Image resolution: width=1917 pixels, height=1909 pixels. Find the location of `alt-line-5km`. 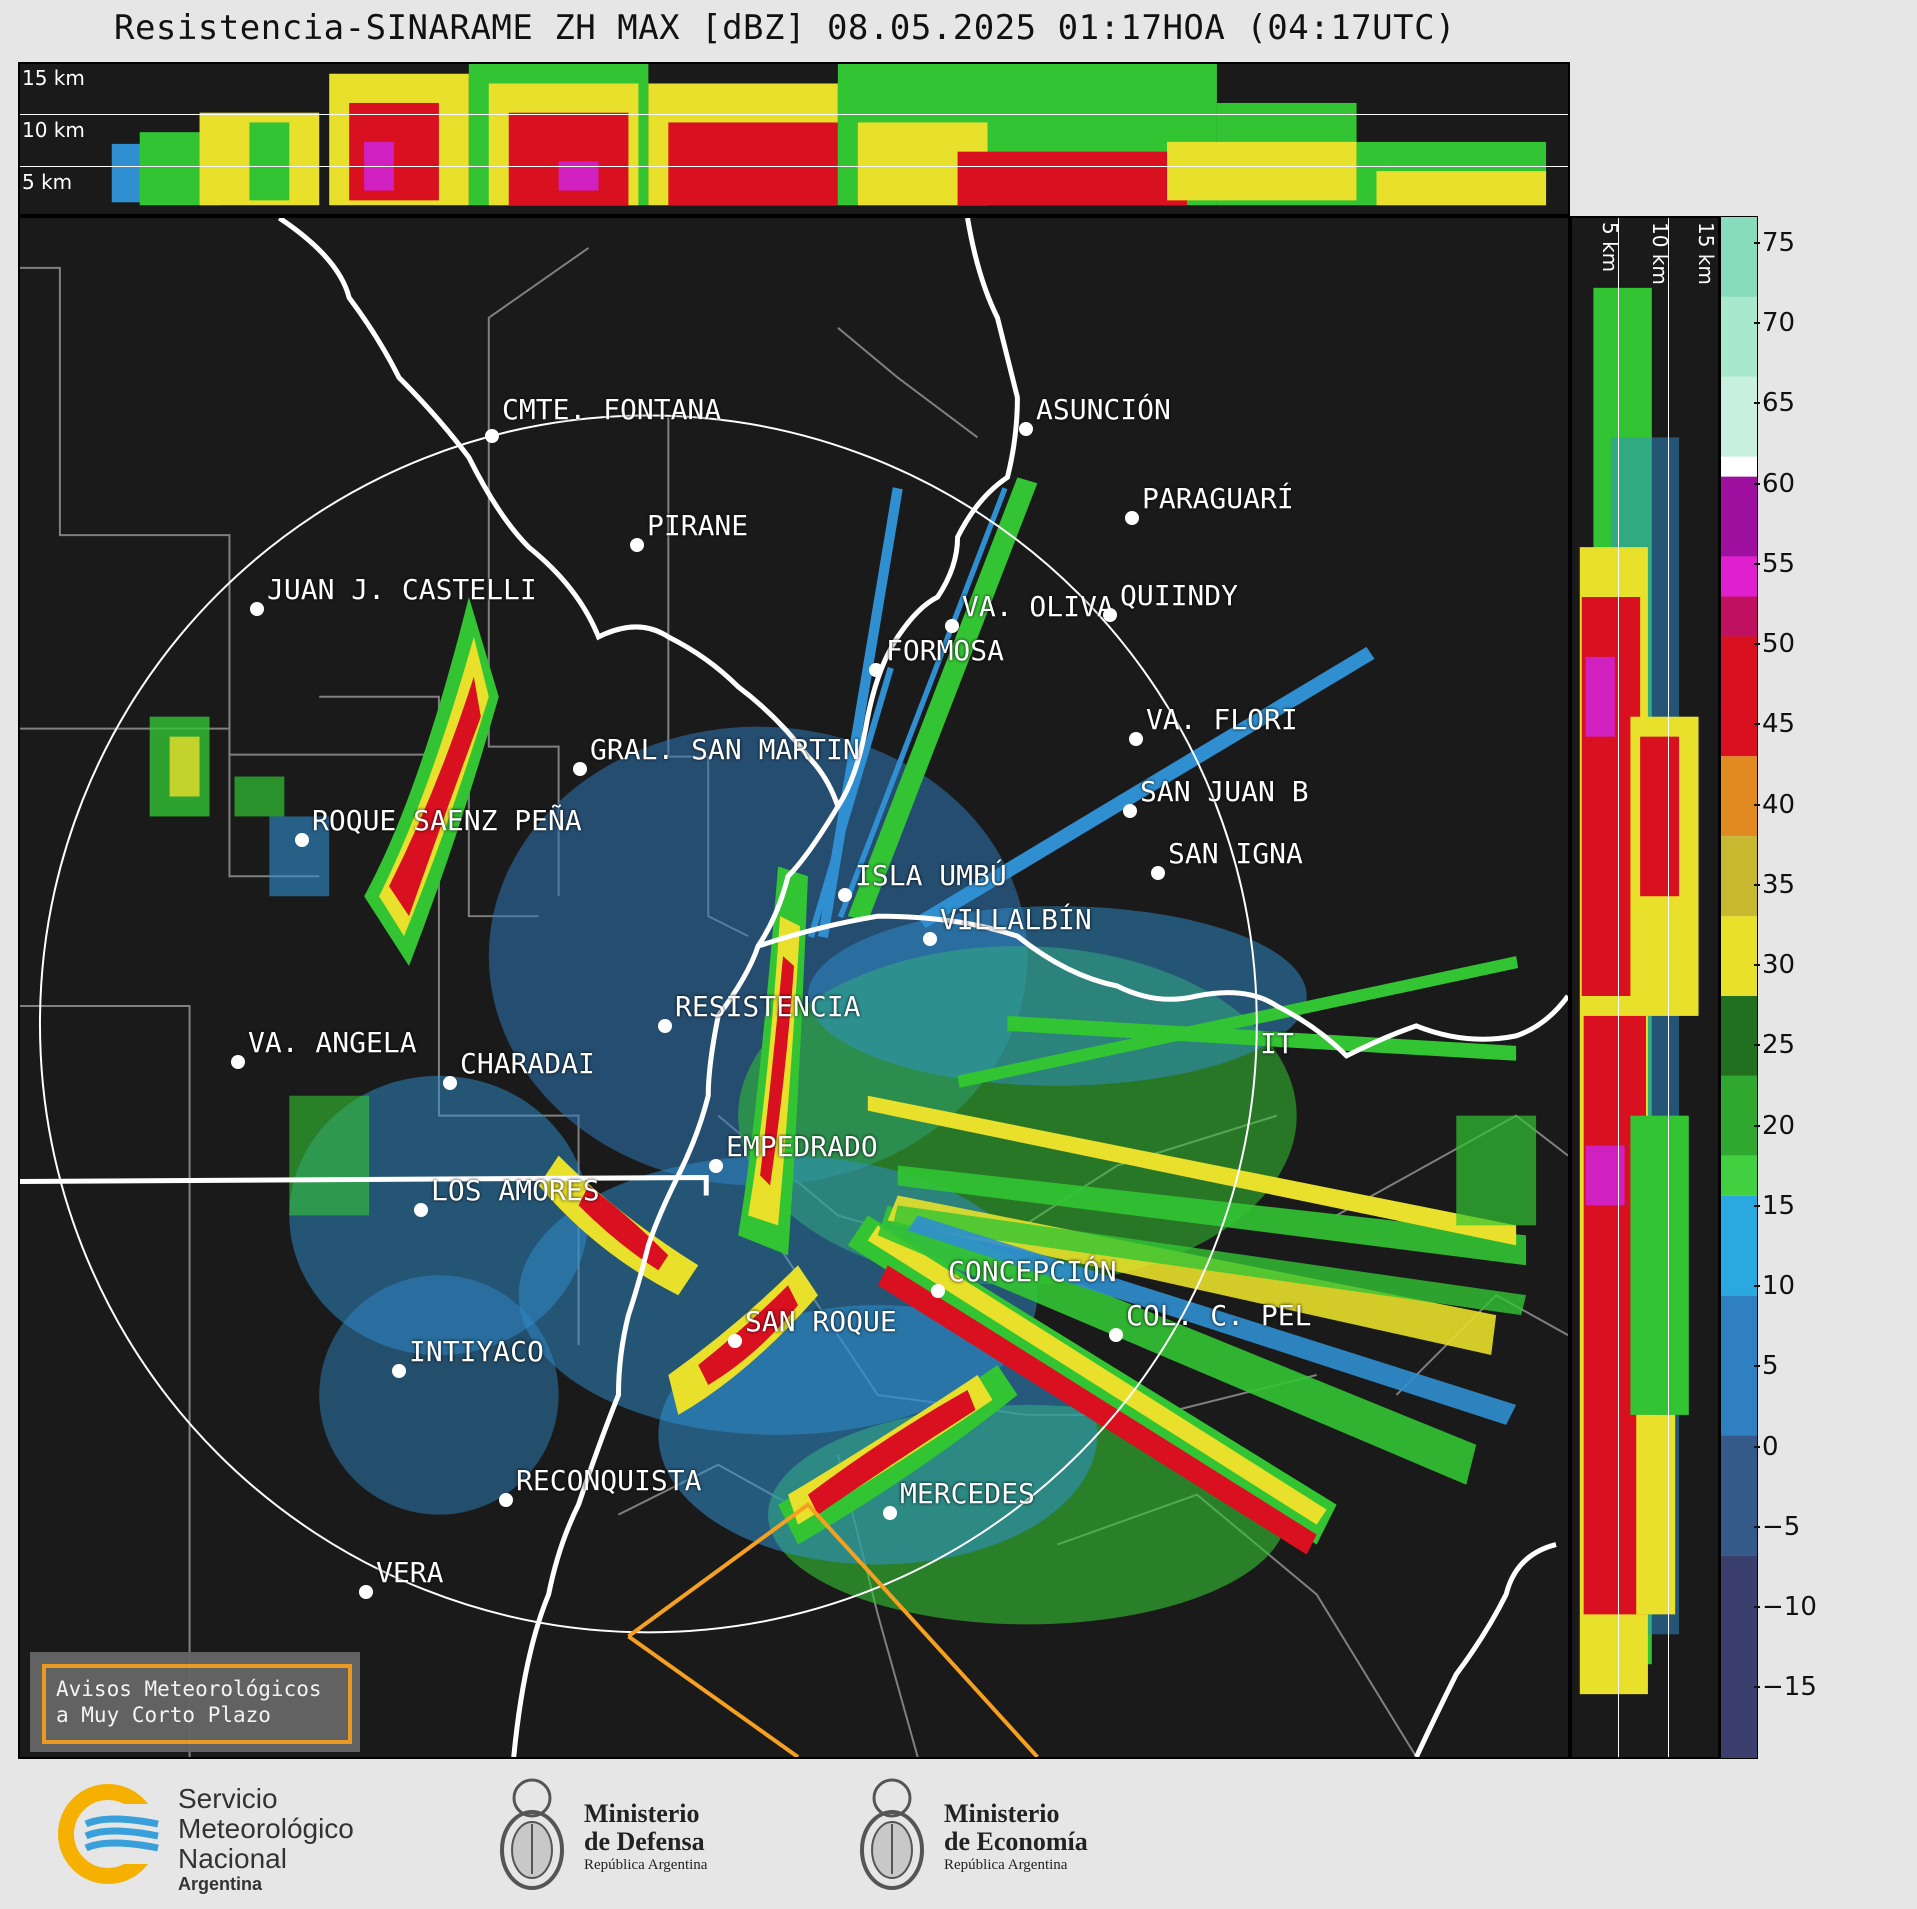

alt-line-5km is located at coordinates (794, 166).